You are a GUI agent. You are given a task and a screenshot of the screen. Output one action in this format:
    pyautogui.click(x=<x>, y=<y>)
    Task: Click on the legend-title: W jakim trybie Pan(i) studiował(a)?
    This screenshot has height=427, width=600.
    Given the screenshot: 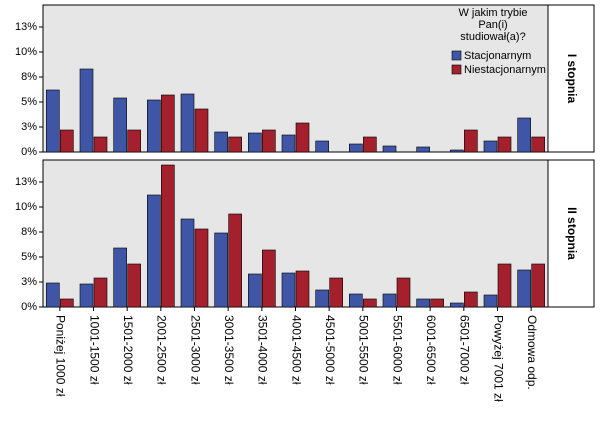 What is the action you would take?
    pyautogui.click(x=493, y=25)
    